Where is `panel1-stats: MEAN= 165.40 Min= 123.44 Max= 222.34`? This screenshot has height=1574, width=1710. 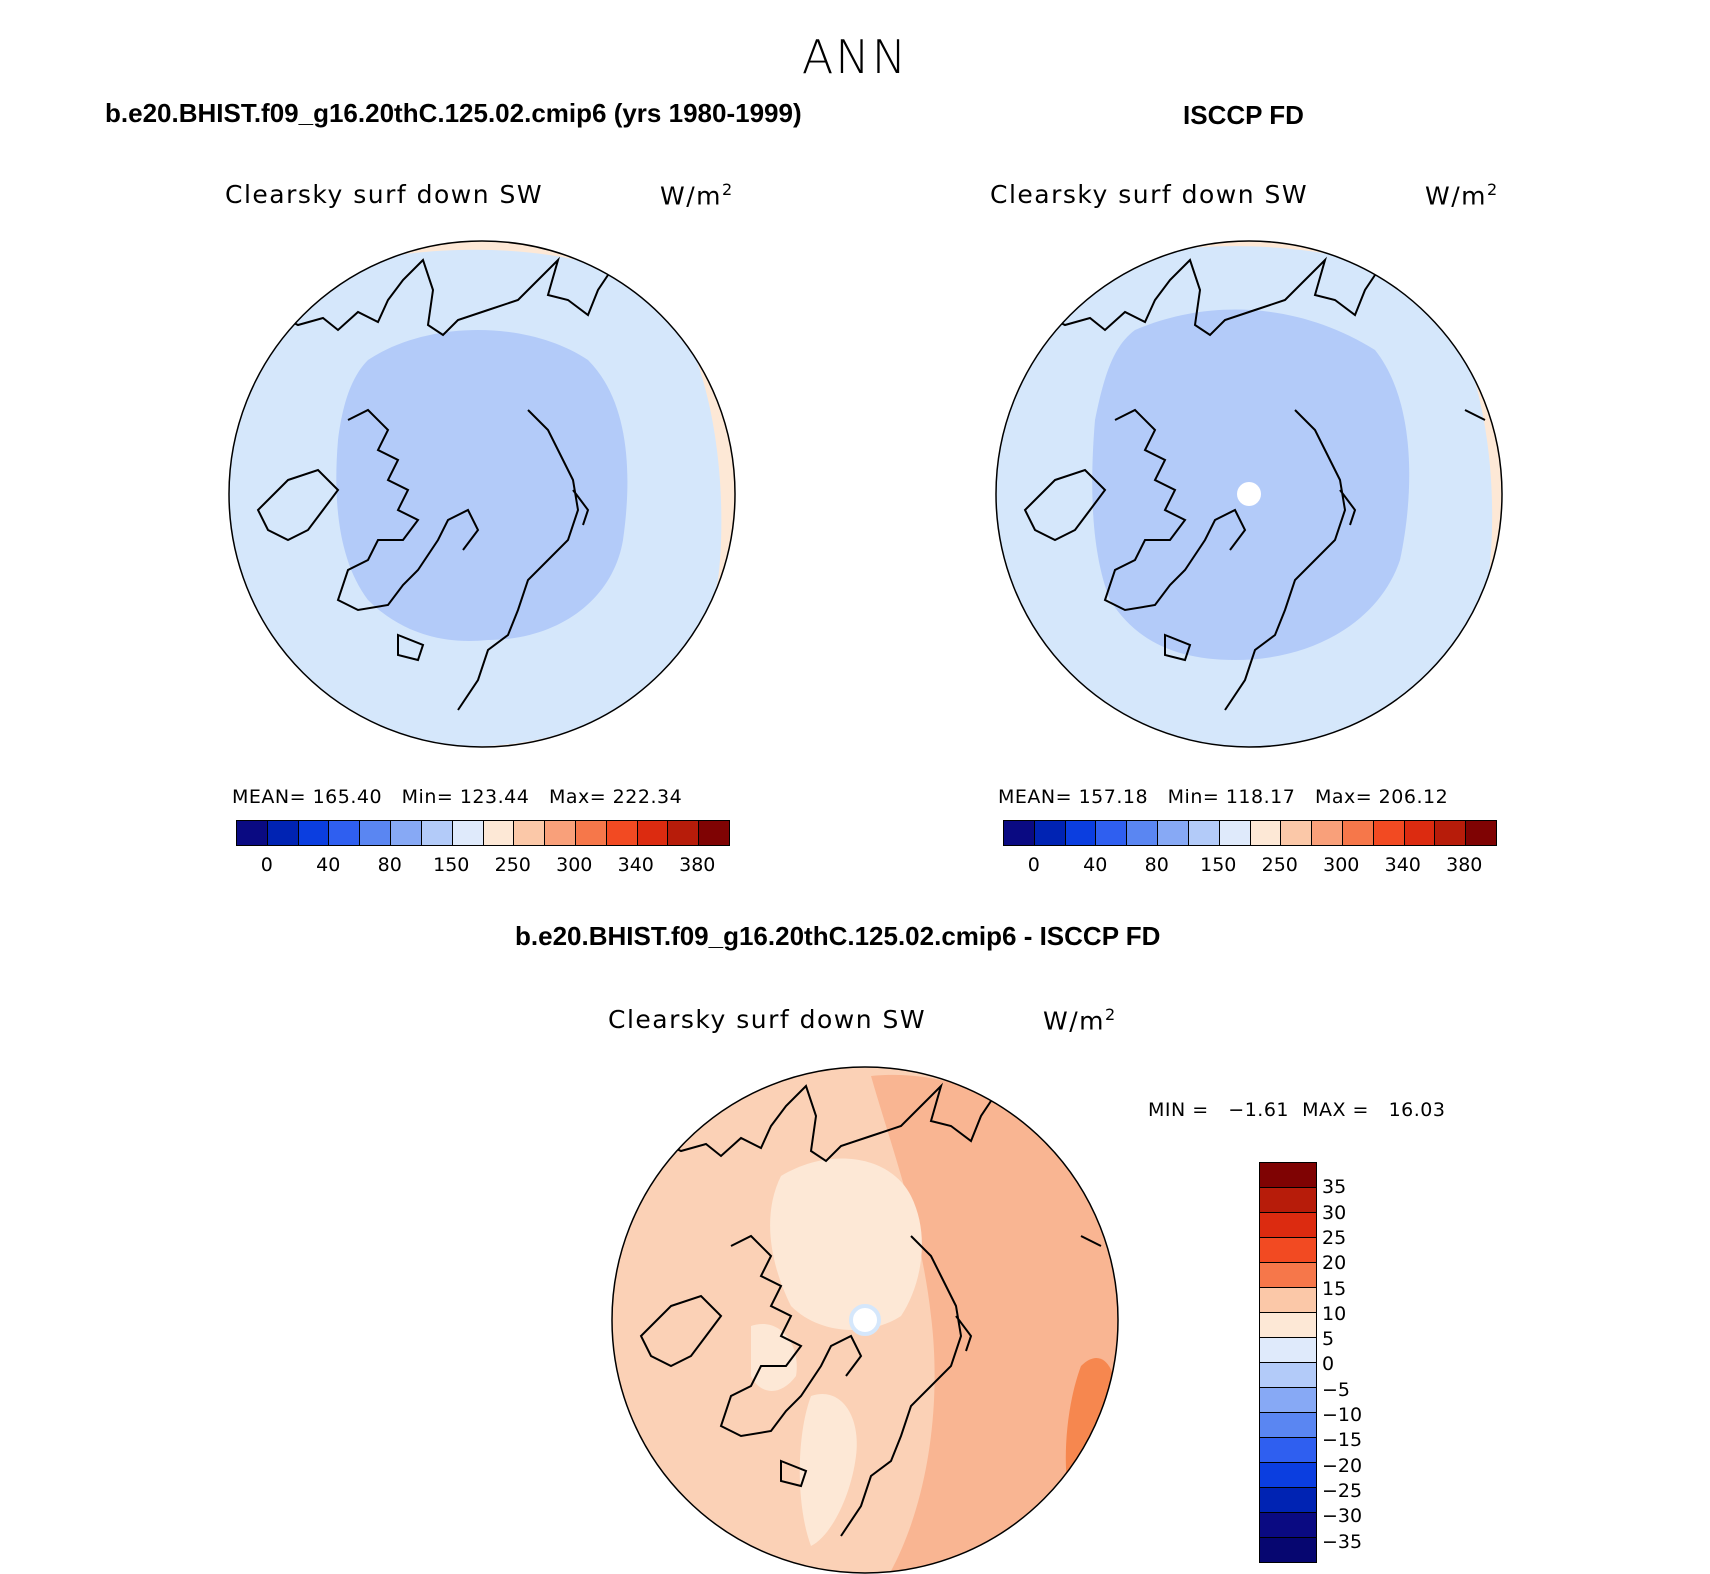 panel1-stats: MEAN= 165.40 Min= 123.44 Max= 222.34 is located at coordinates (457, 797).